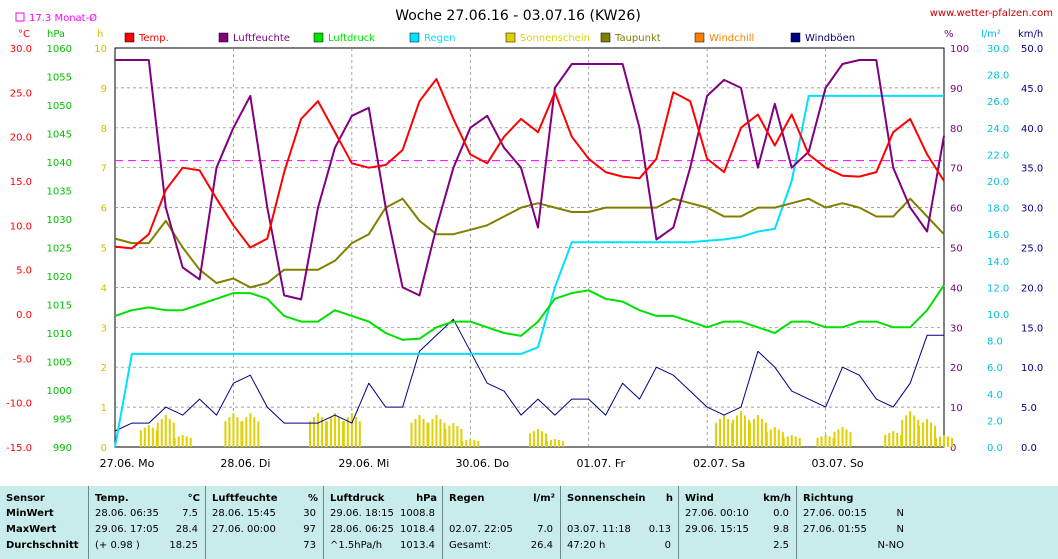  What do you see at coordinates (956, 249) in the screenshot?
I see `pct-tick-5: 50` at bounding box center [956, 249].